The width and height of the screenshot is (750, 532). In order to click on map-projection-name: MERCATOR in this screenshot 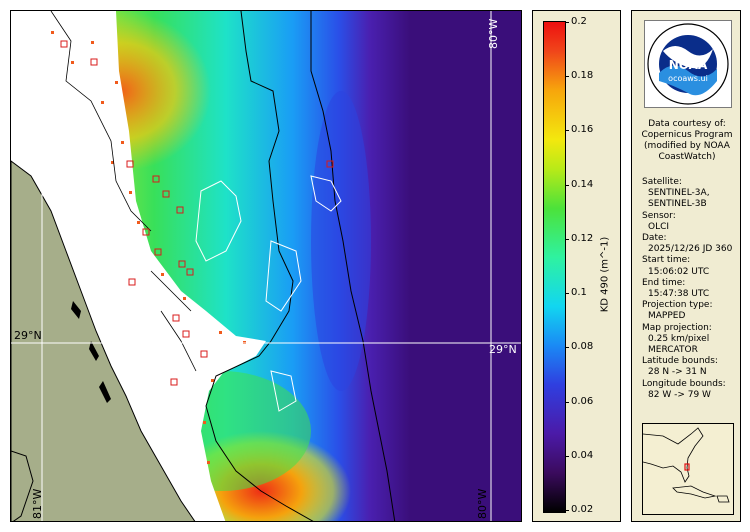, I will do `click(673, 350)`.